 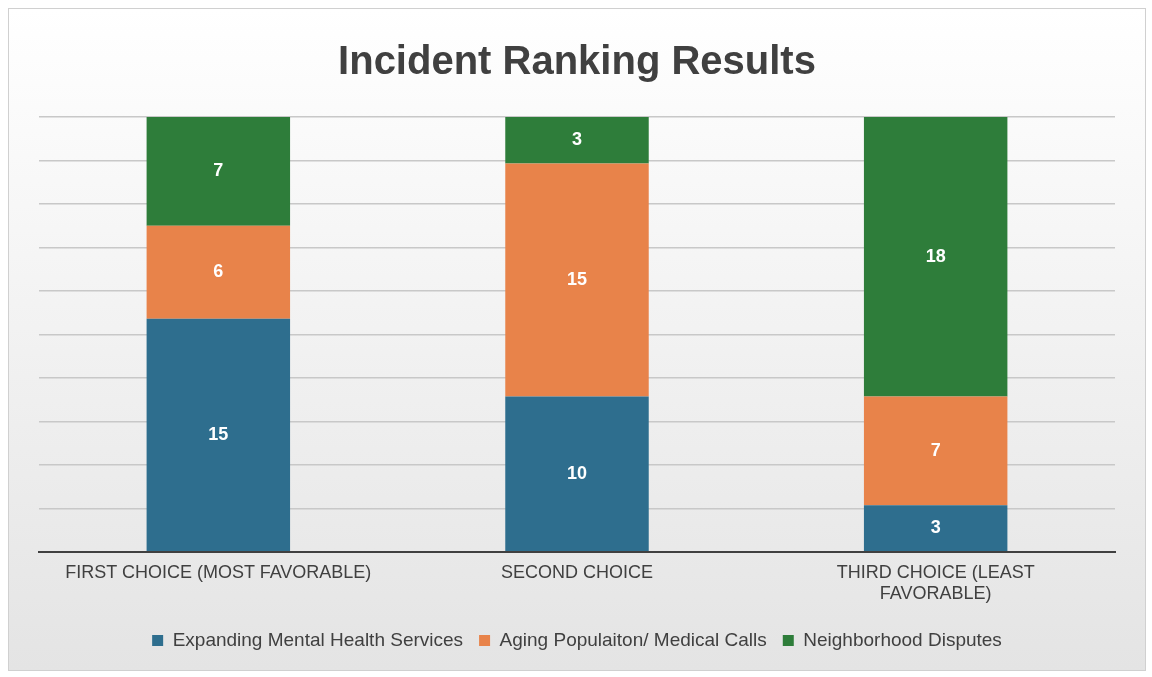 I want to click on x-tick-label: FIRST CHOICE (MOST FAVORABLE), so click(x=218, y=571).